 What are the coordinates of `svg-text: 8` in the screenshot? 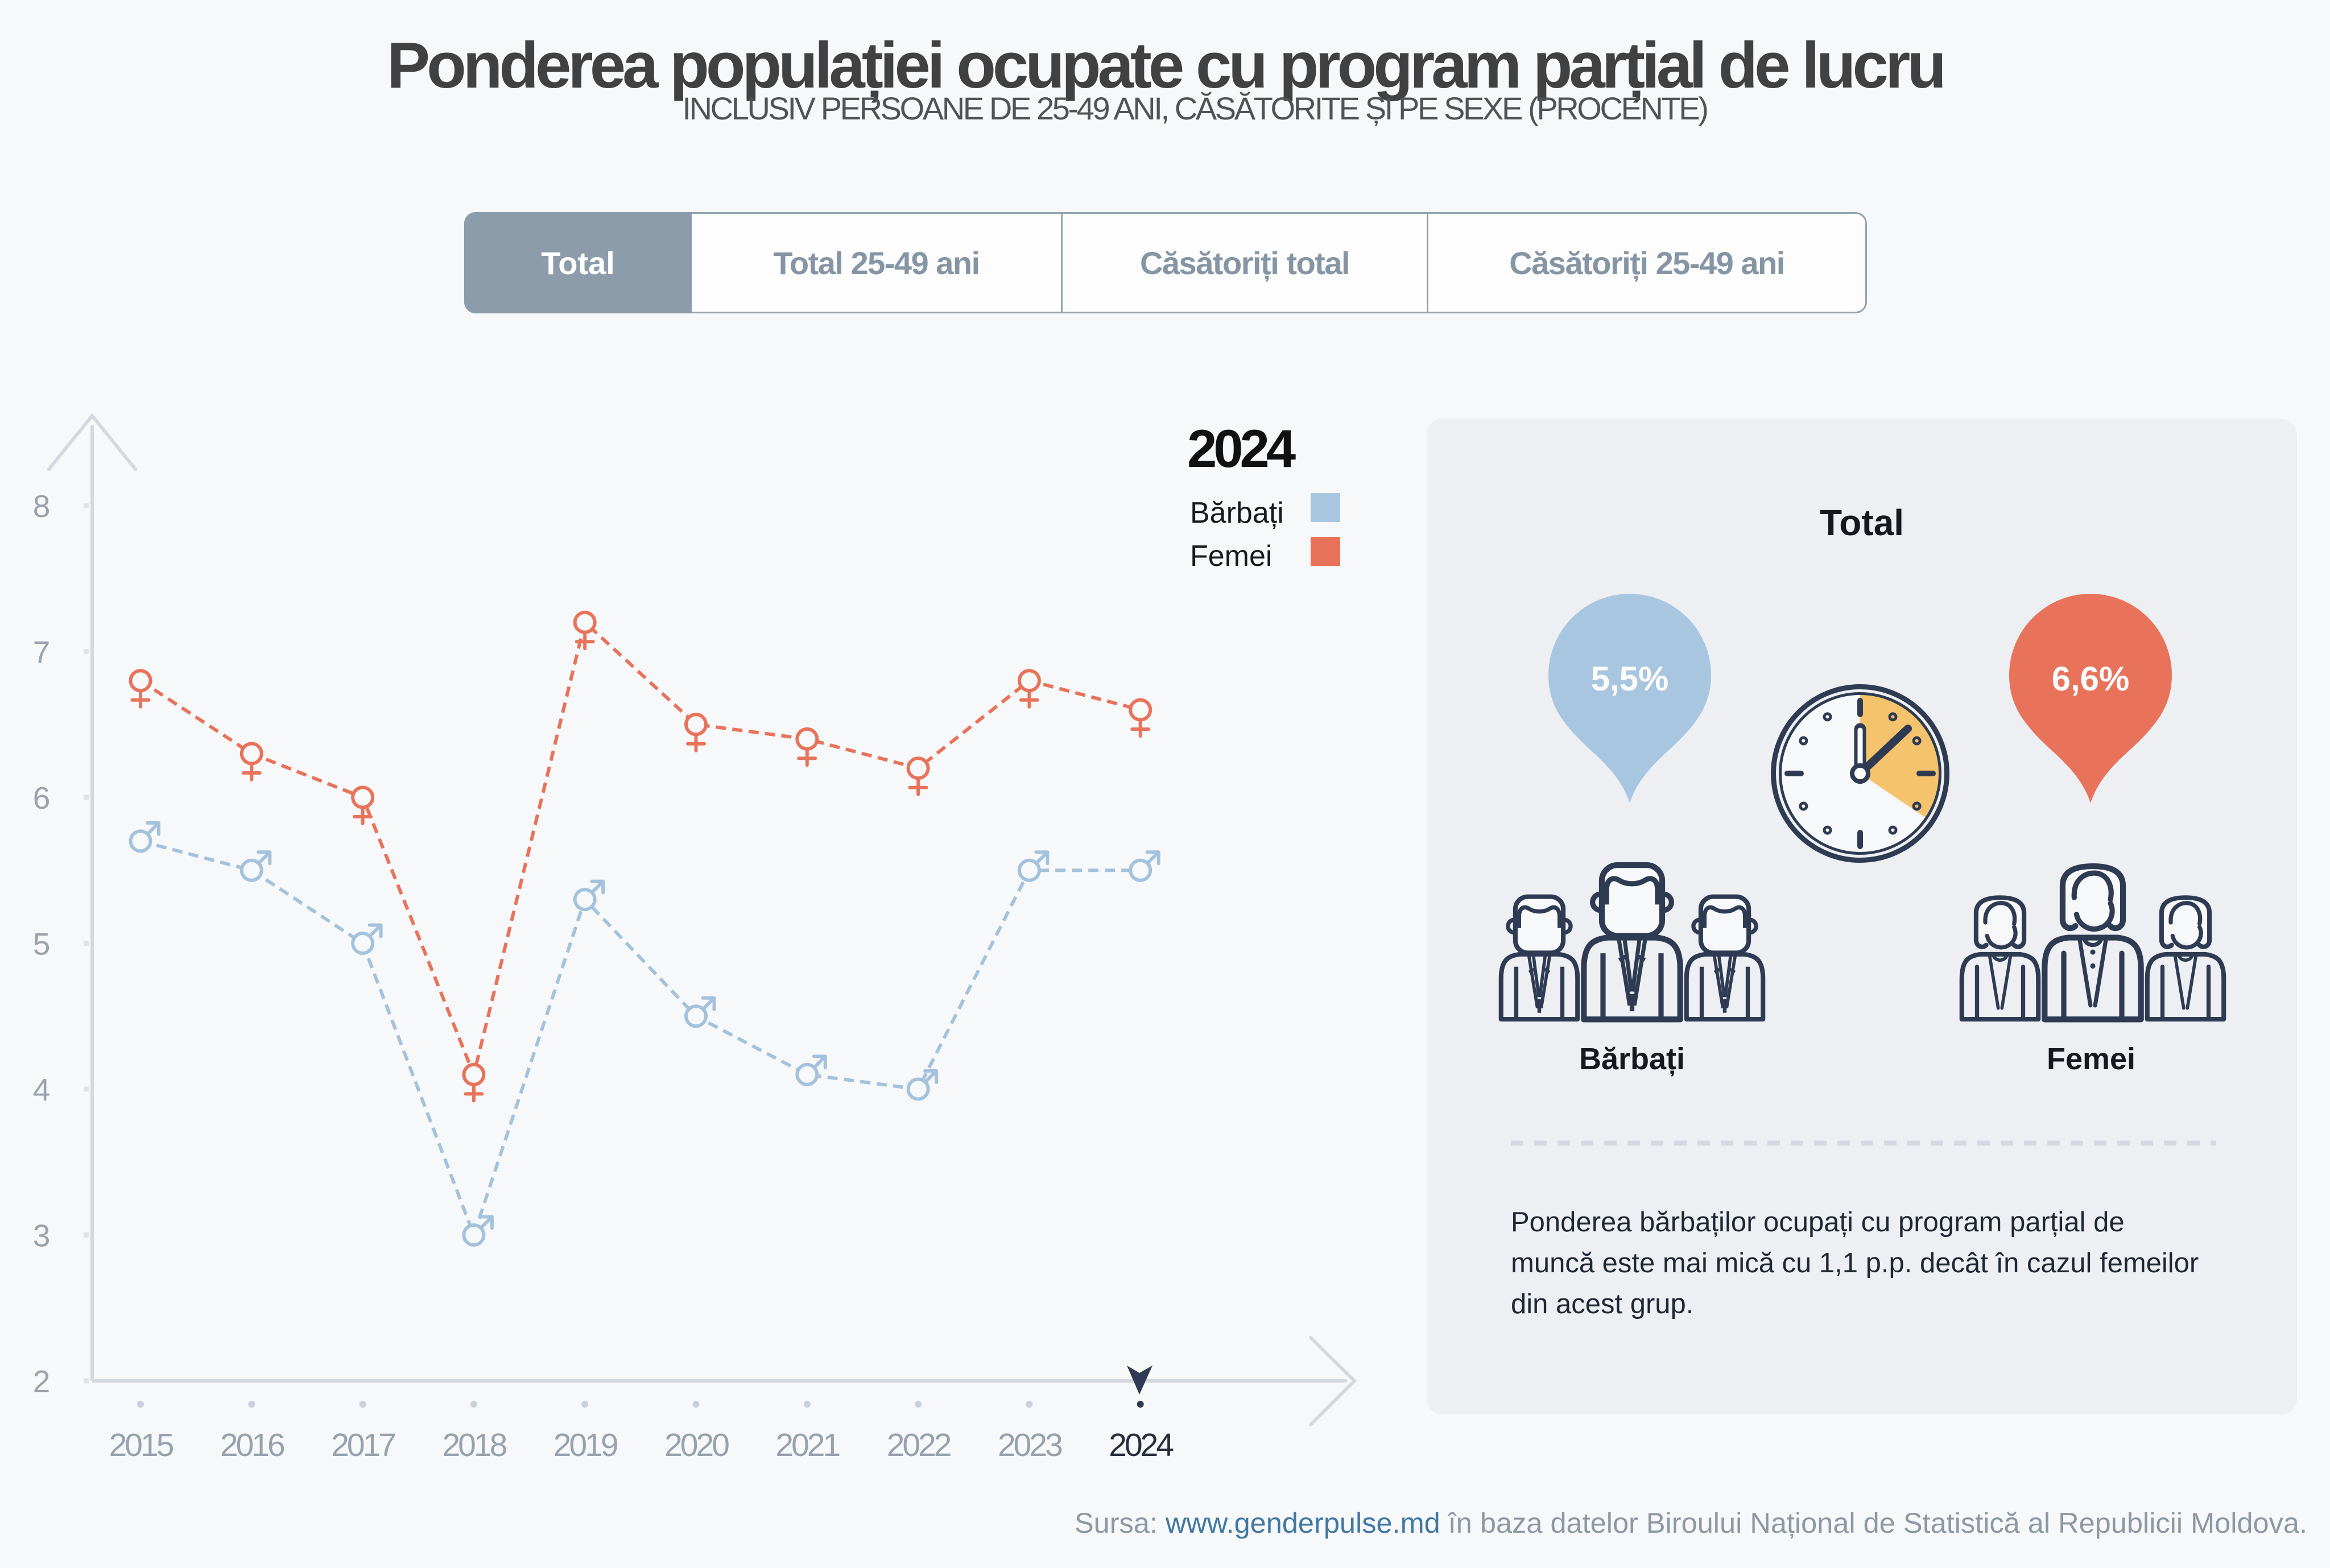 It's located at (42, 506).